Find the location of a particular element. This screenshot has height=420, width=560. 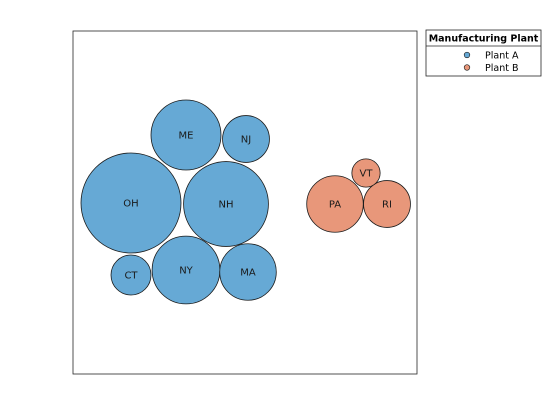

bubble-label-me: ME is located at coordinates (186, 136).